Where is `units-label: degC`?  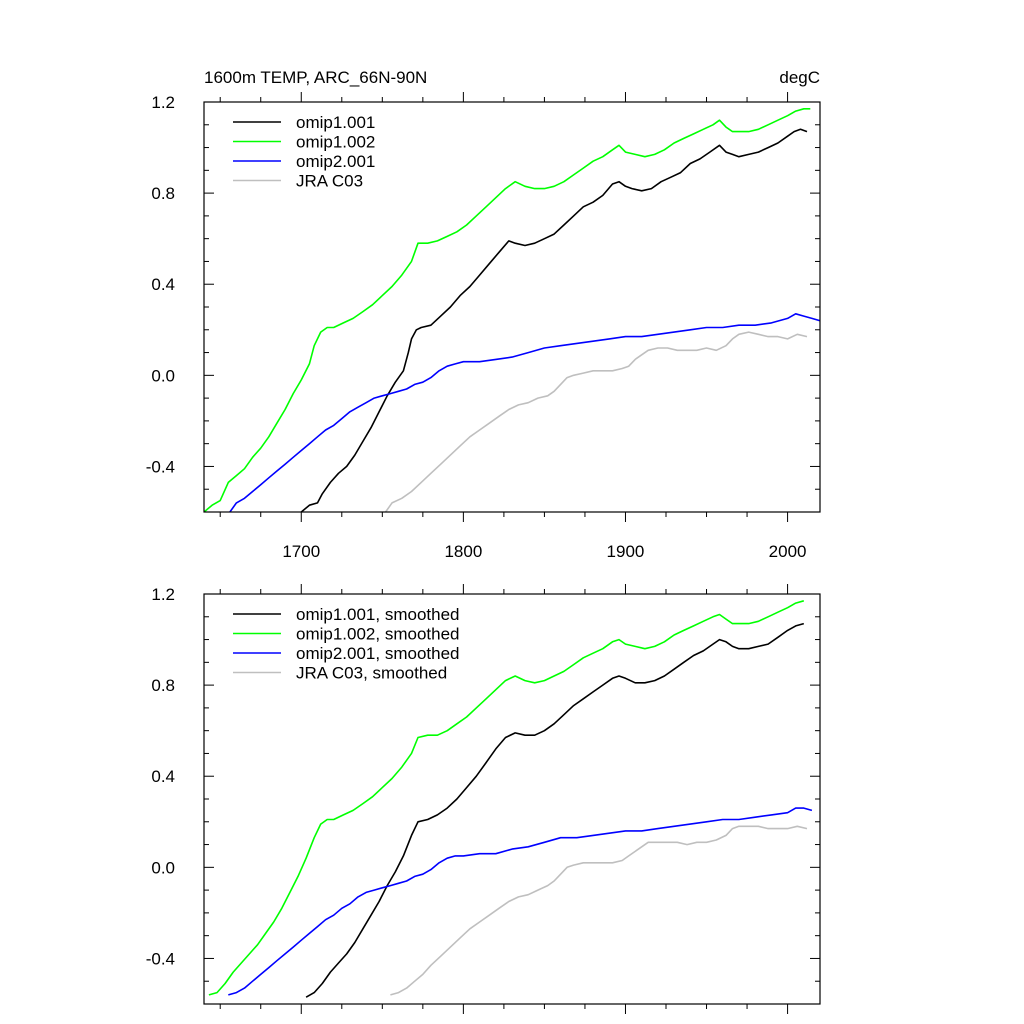 units-label: degC is located at coordinates (799, 77).